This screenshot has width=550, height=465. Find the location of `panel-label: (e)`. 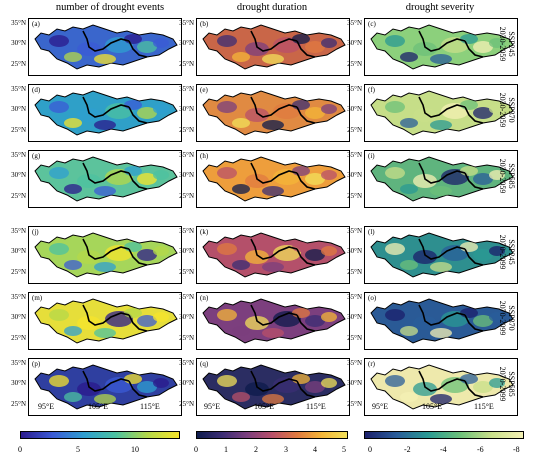

panel-label: (e) is located at coordinates (204, 90).